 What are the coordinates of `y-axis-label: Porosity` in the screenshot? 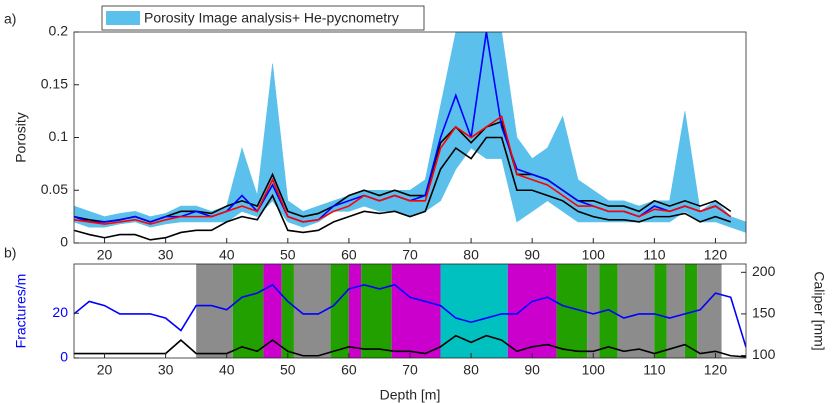 It's located at (21, 137).